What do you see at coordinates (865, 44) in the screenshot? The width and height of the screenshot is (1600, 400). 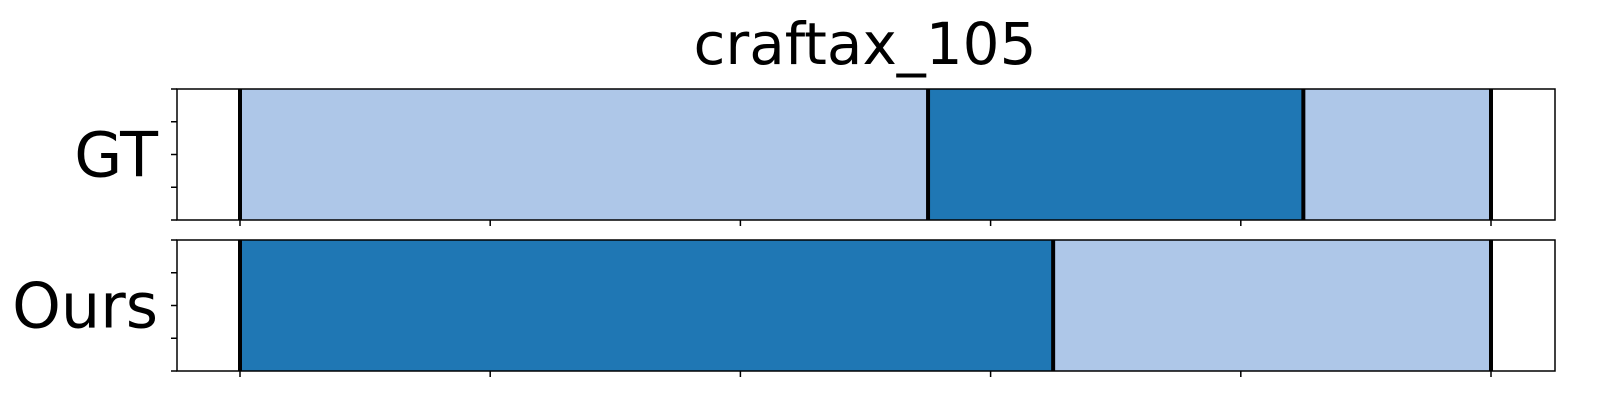 I see `chart-title: craftax_105` at bounding box center [865, 44].